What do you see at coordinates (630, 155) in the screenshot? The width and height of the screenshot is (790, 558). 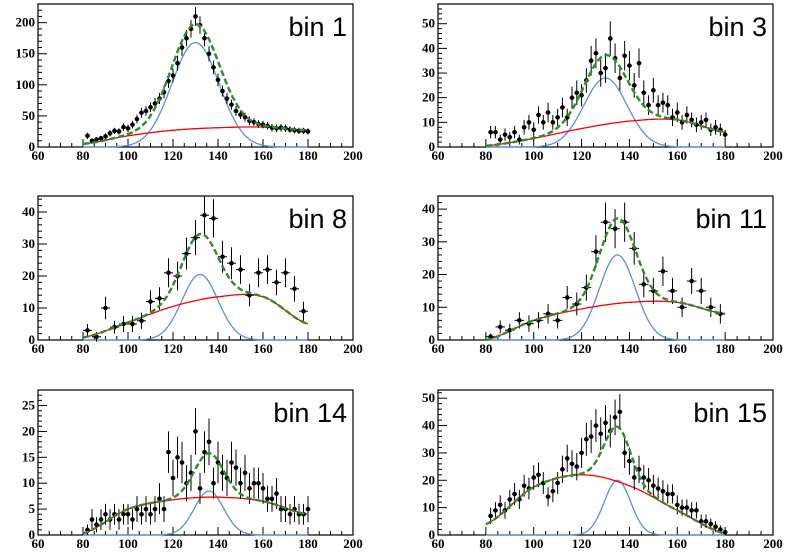 I see `x-tick-label: 140` at bounding box center [630, 155].